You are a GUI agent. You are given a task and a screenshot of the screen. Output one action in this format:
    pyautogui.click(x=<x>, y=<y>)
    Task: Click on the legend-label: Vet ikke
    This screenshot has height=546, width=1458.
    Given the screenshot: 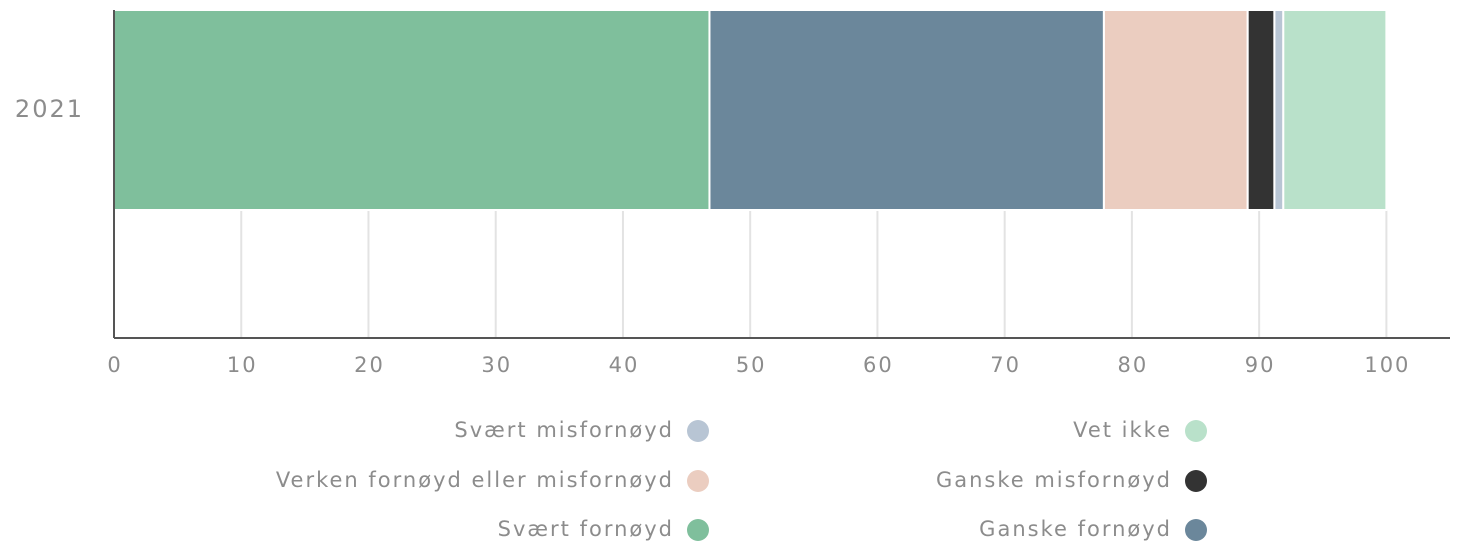 What is the action you would take?
    pyautogui.click(x=1122, y=430)
    